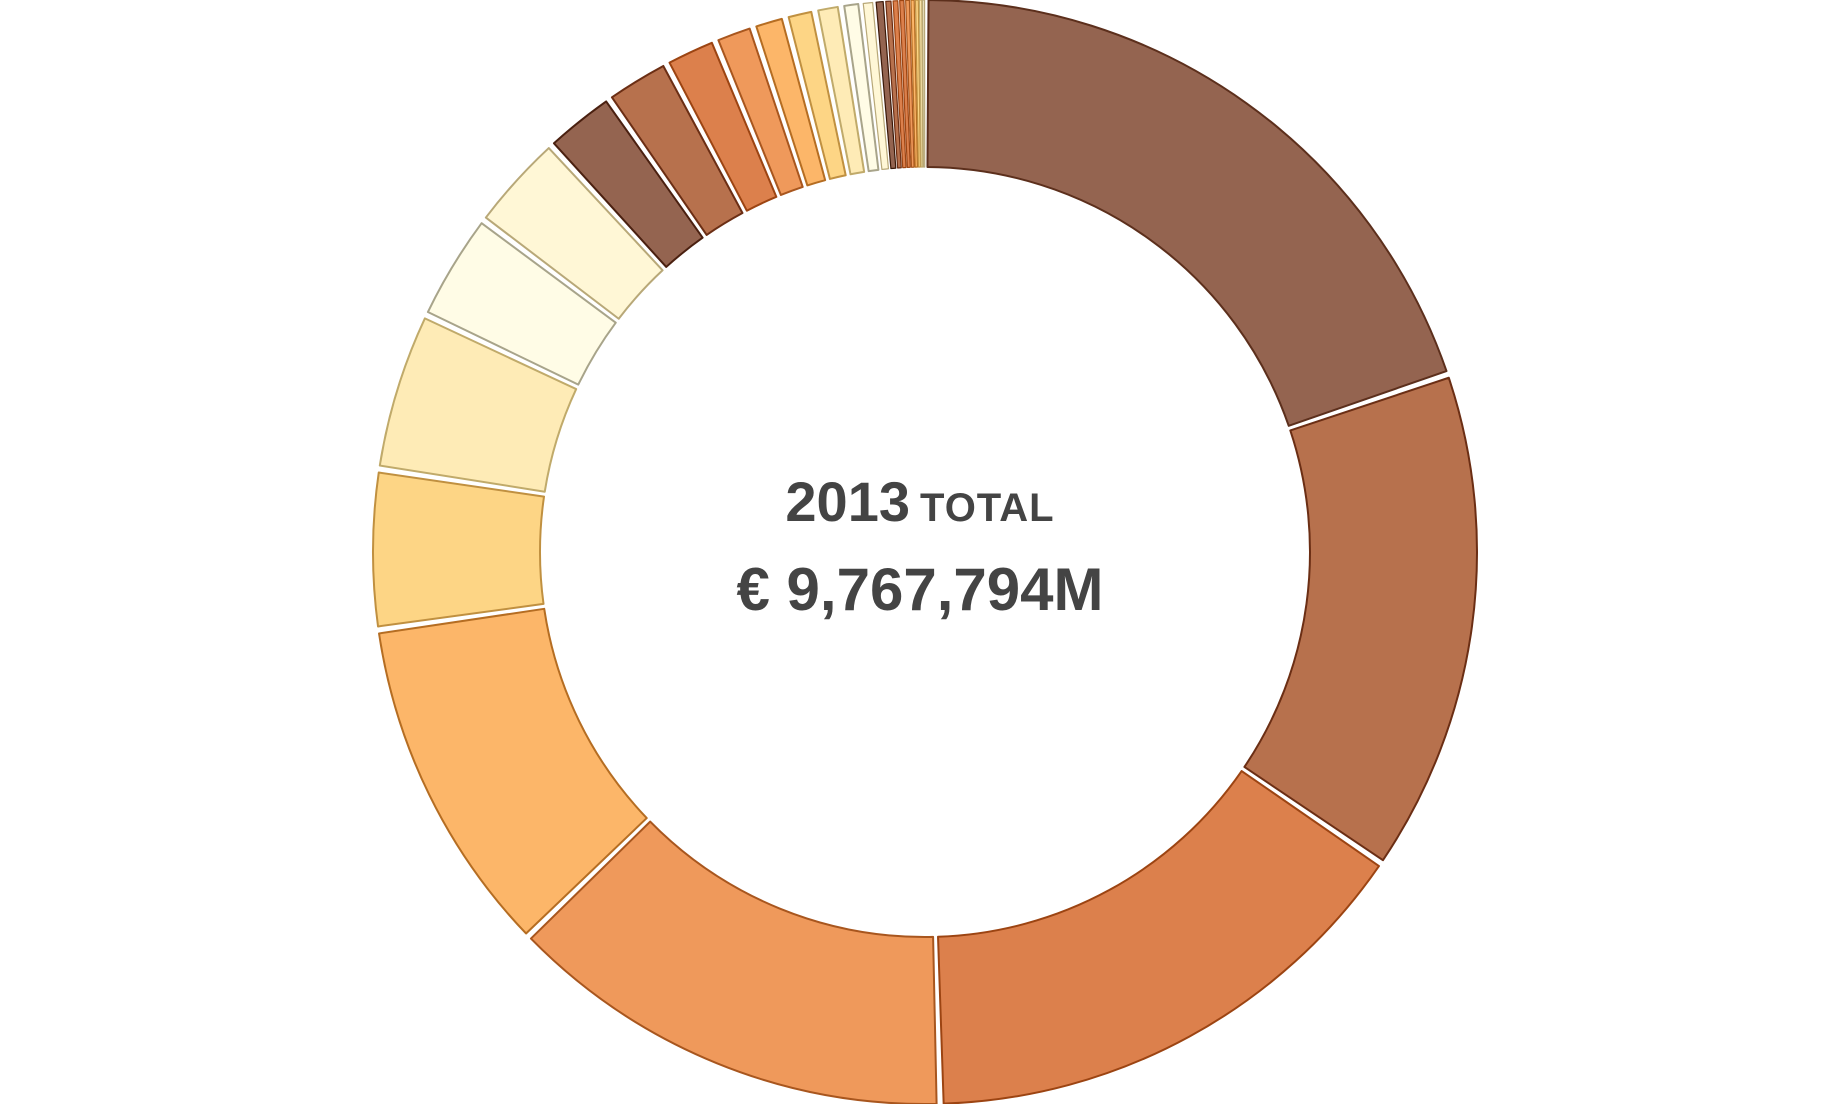 The image size is (1840, 1104). What do you see at coordinates (987, 508) in the screenshot?
I see `center-total-label: TOTAL` at bounding box center [987, 508].